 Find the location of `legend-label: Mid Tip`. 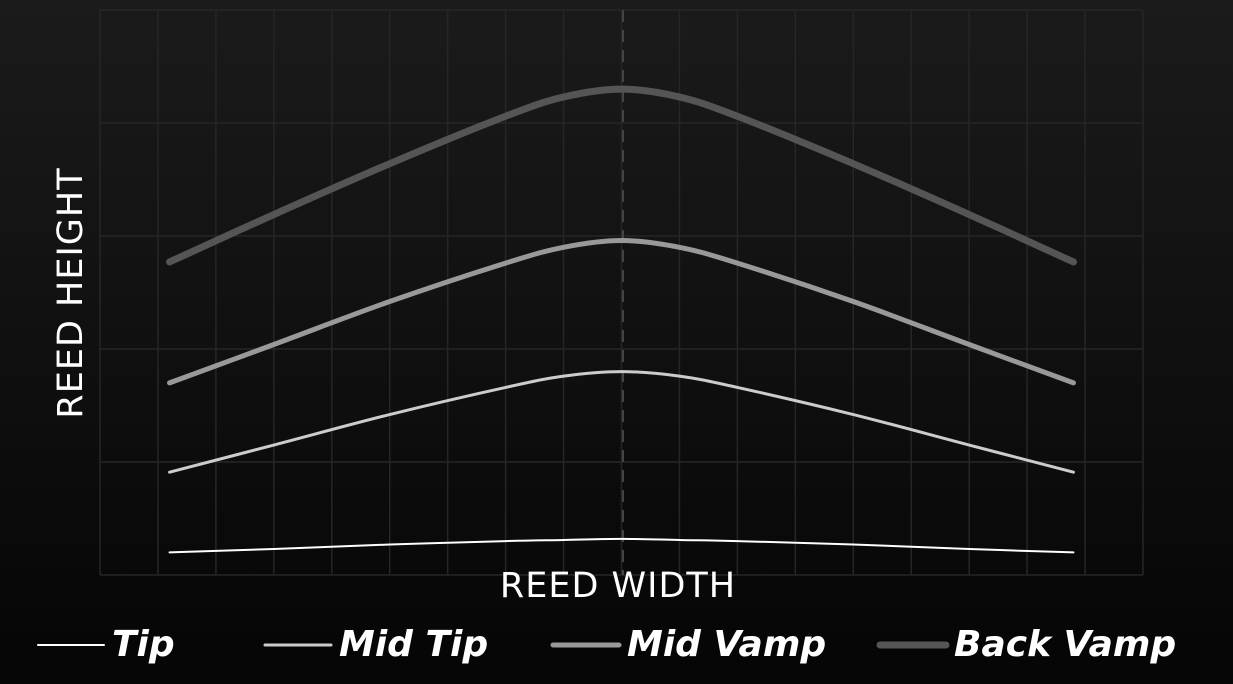

legend-label: Mid Tip is located at coordinates (413, 644).